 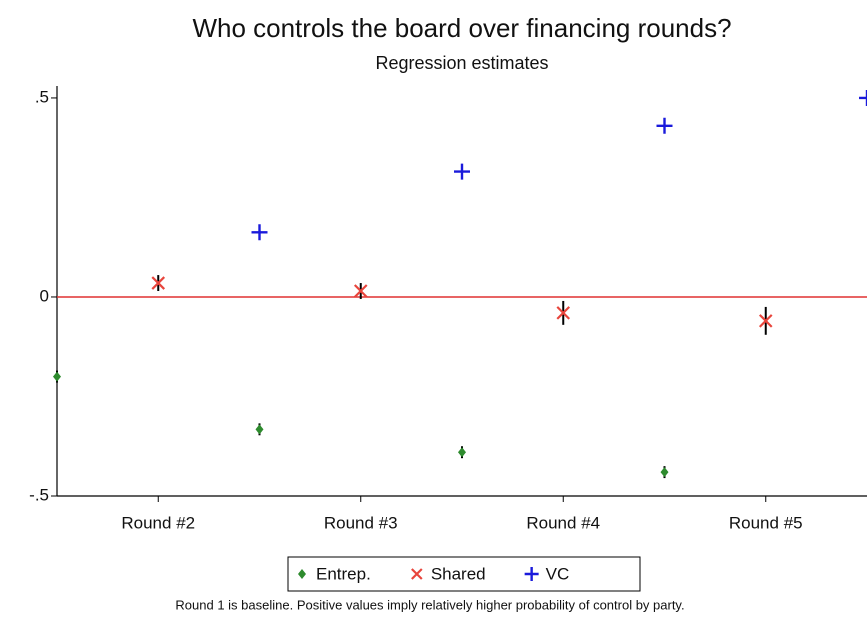 I want to click on legend-box, so click(x=464, y=574).